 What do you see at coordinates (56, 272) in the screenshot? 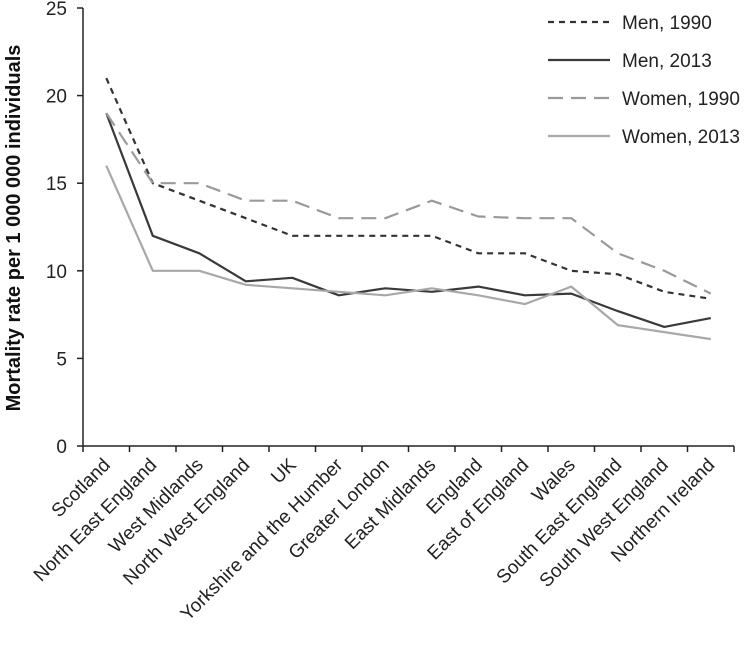
I see `y-tick-label: 10` at bounding box center [56, 272].